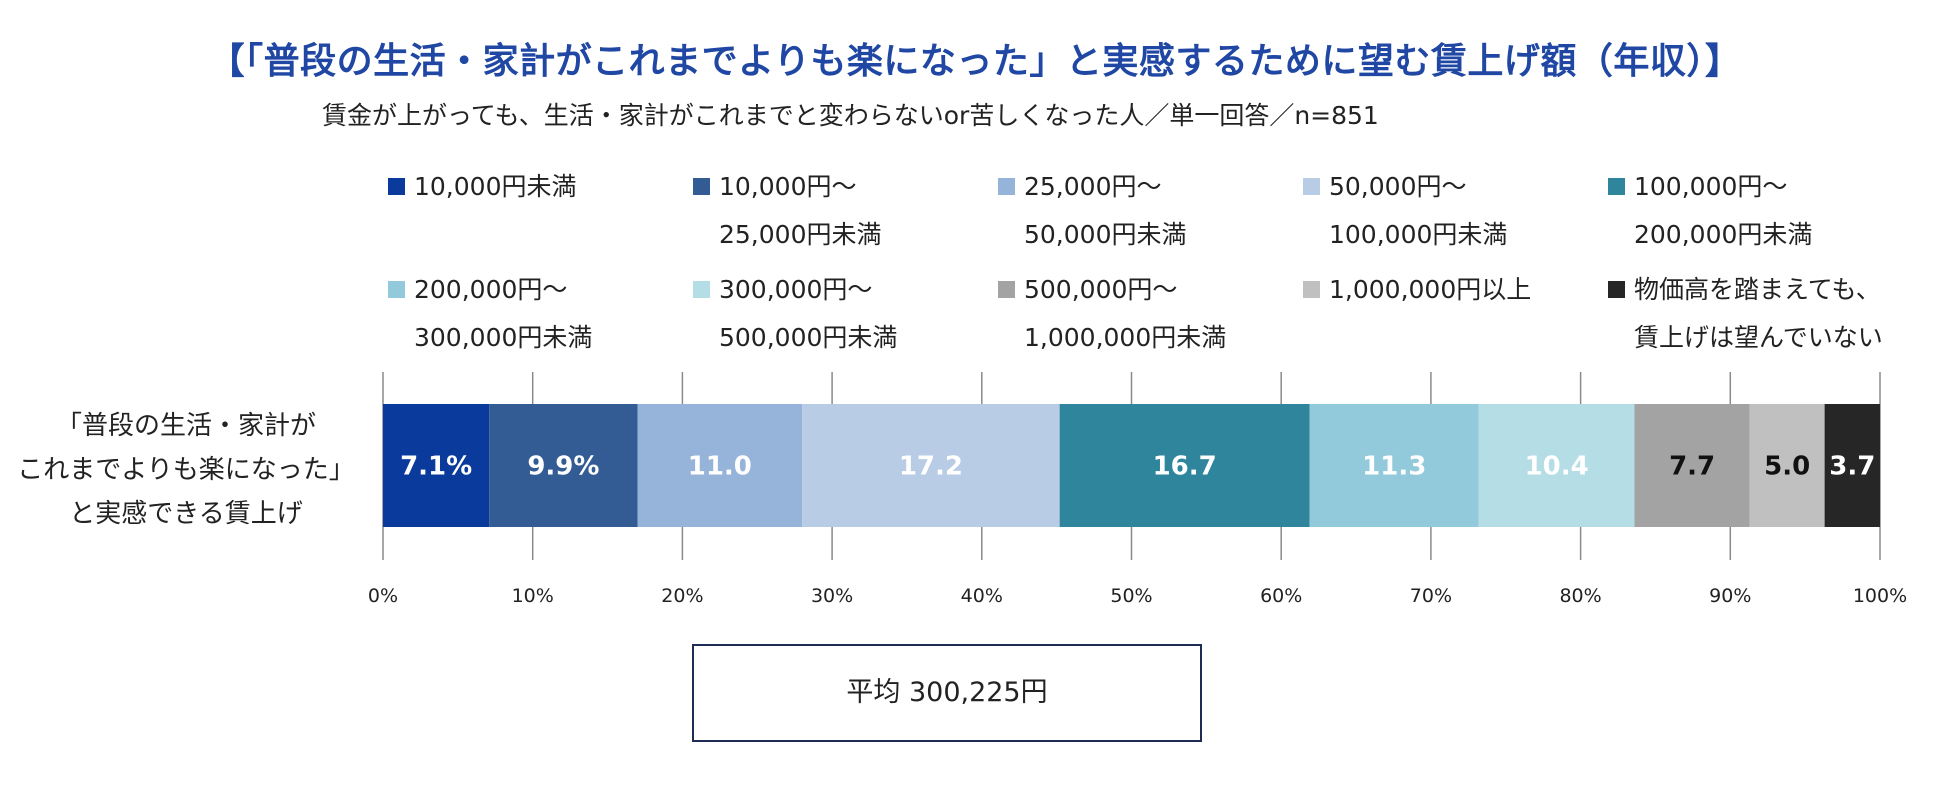  Describe the element at coordinates (1131, 596) in the screenshot. I see `x-tick-label: 50%` at that location.